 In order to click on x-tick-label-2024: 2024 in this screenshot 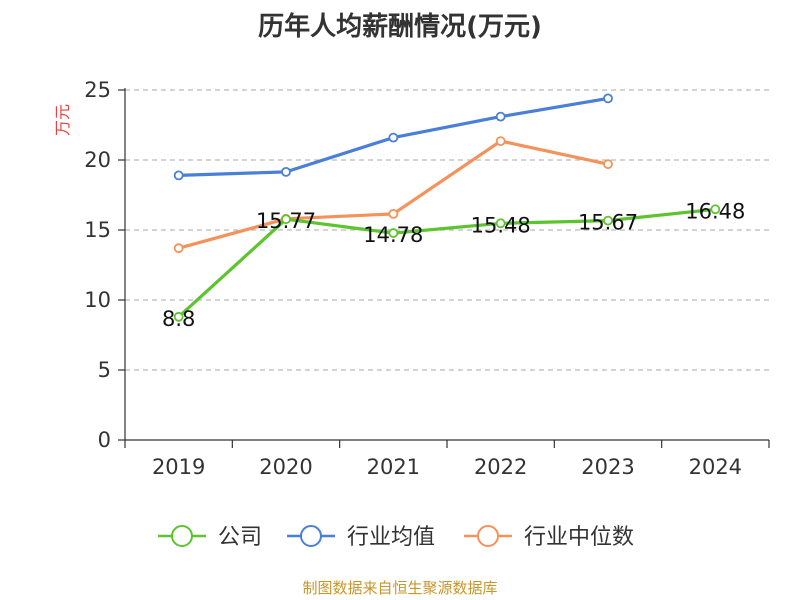, I will do `click(715, 467)`.